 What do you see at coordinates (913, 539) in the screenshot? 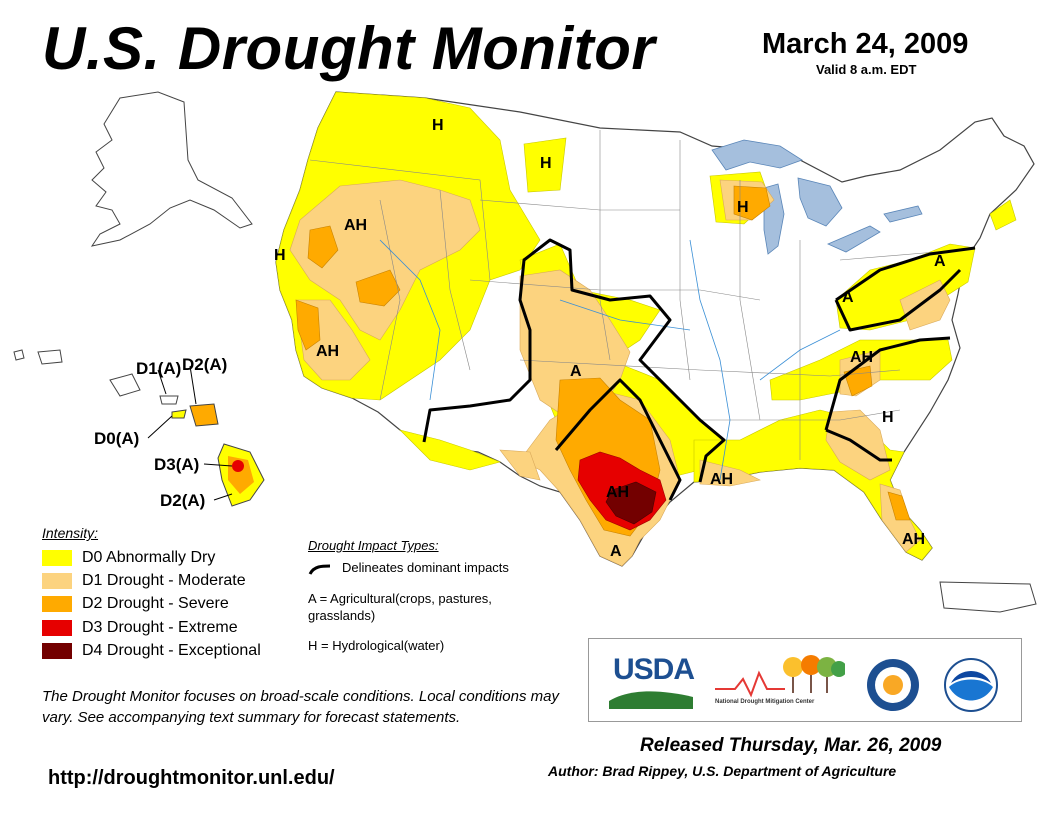
I see `map-label-ah-6: AH` at bounding box center [913, 539].